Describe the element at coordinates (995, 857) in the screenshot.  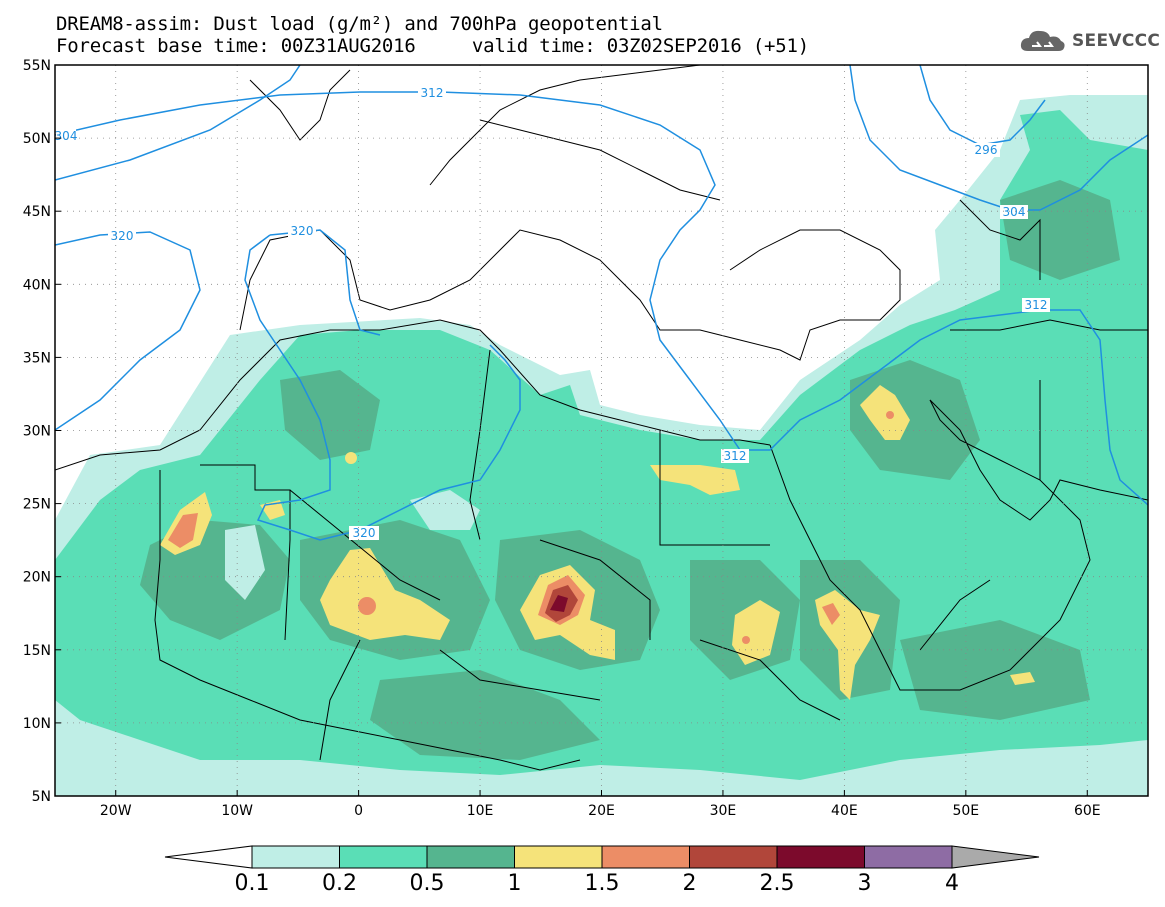
I see `colorbar-over-arrow` at that location.